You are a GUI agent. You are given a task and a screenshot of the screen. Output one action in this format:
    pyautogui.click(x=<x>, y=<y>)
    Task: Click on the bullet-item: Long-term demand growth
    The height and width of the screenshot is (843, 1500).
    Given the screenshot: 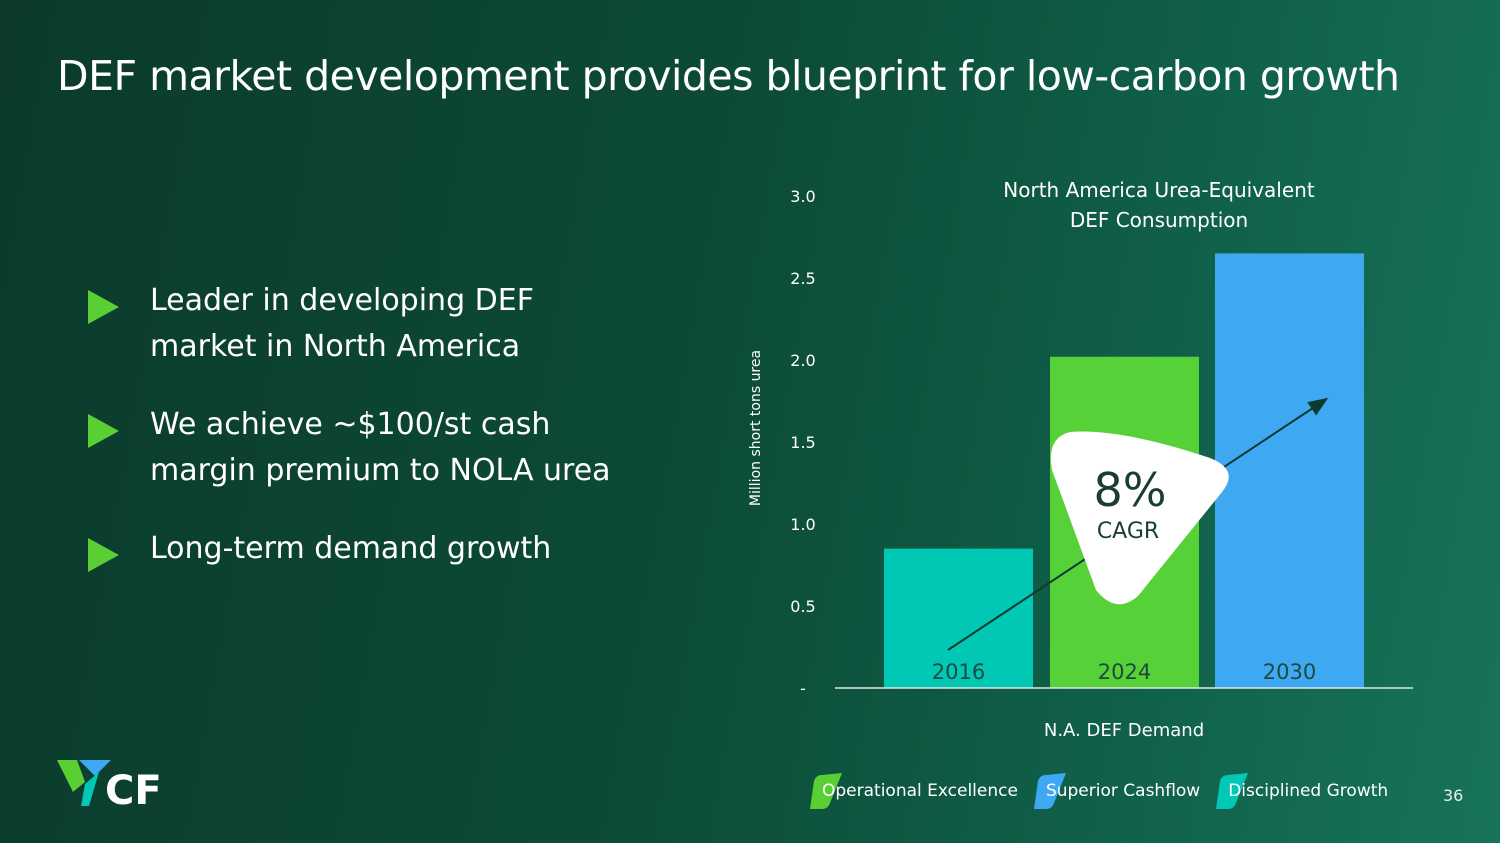 What is the action you would take?
    pyautogui.click(x=408, y=549)
    